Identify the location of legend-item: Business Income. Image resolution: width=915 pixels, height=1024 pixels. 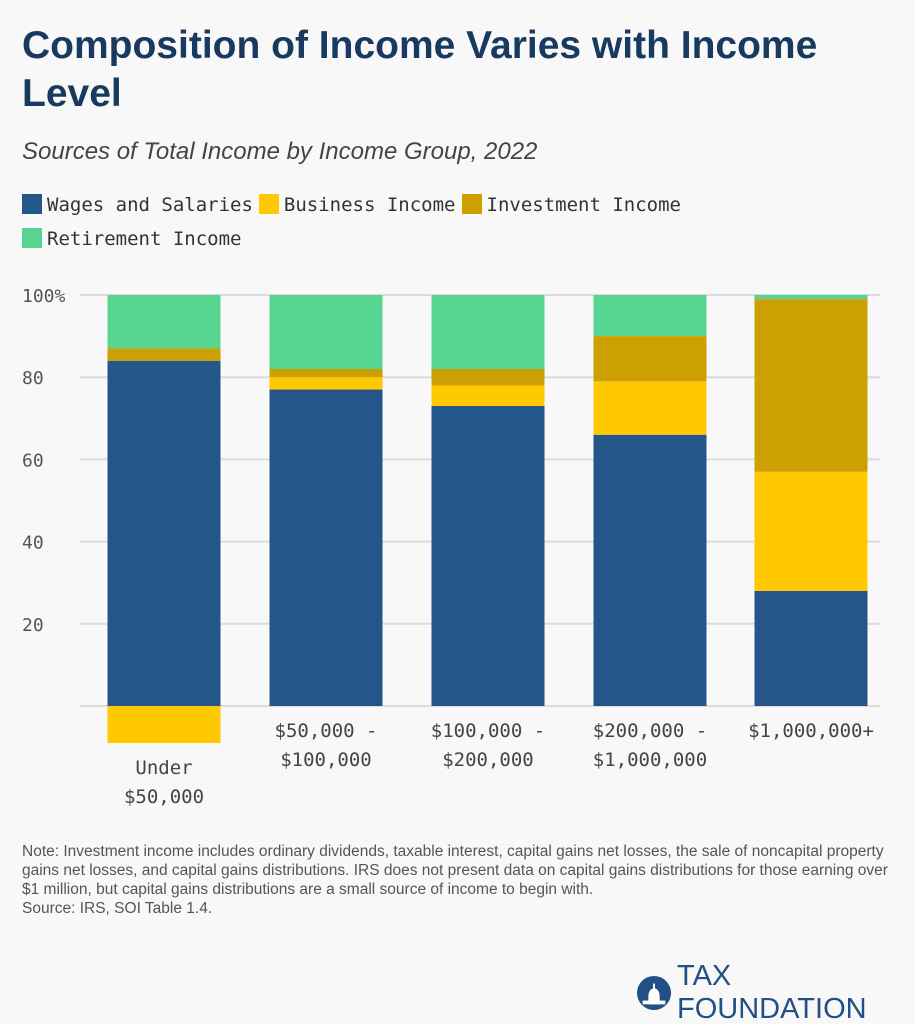
(357, 205).